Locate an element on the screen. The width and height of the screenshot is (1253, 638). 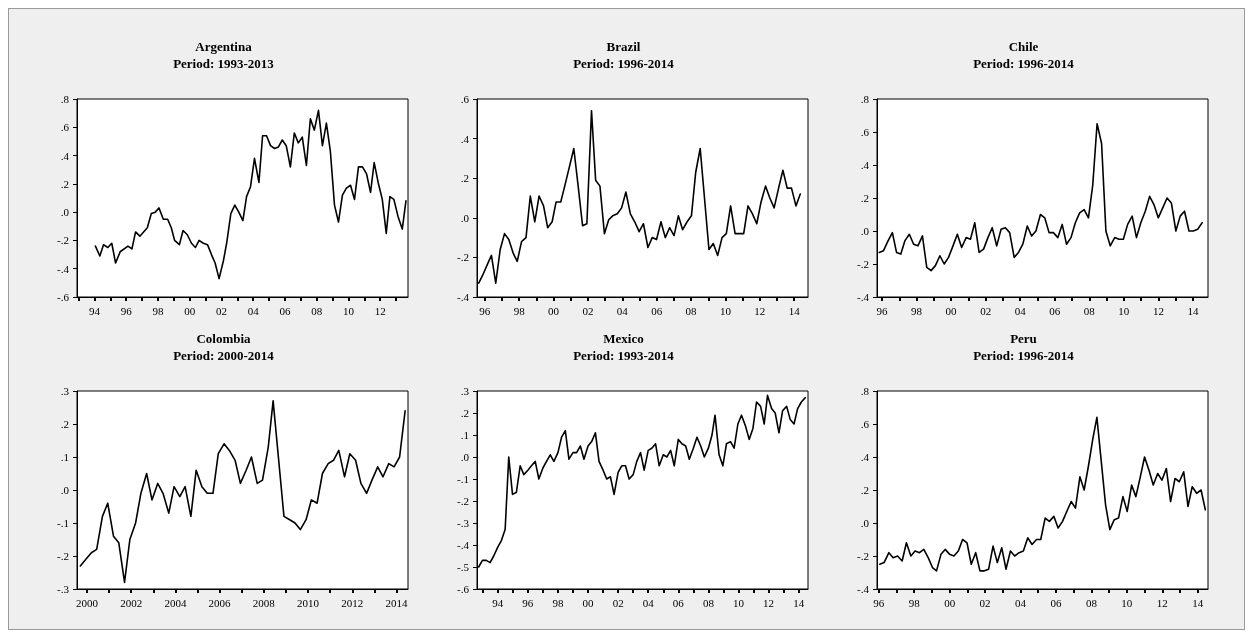
x-tick-label: 2014 is located at coordinates (396, 602).